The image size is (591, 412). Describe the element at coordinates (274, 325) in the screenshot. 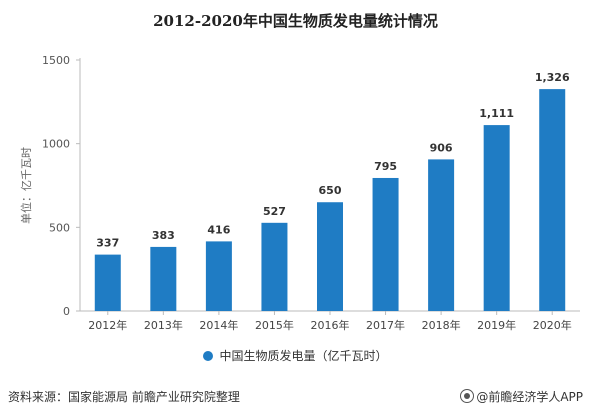

I see `x-tick-label: 2015年` at that location.